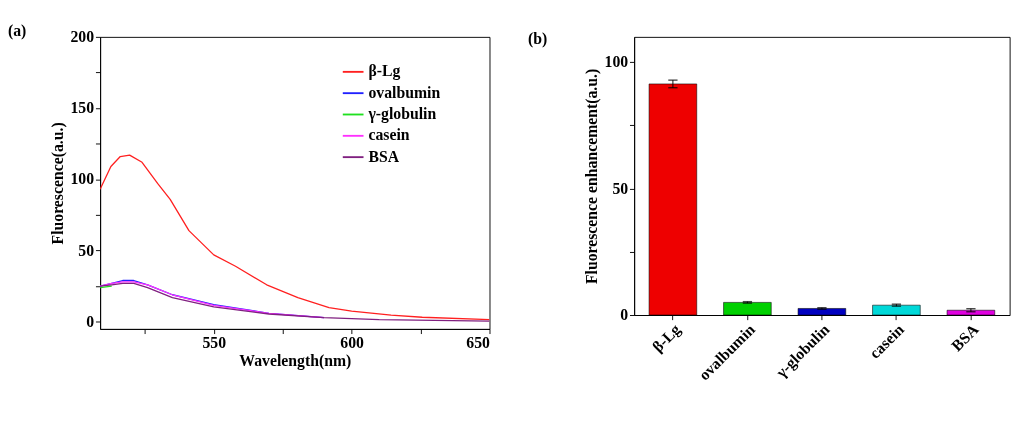 This screenshot has width=1018, height=421. Describe the element at coordinates (389, 135) in the screenshot. I see `legend-label: casein` at that location.